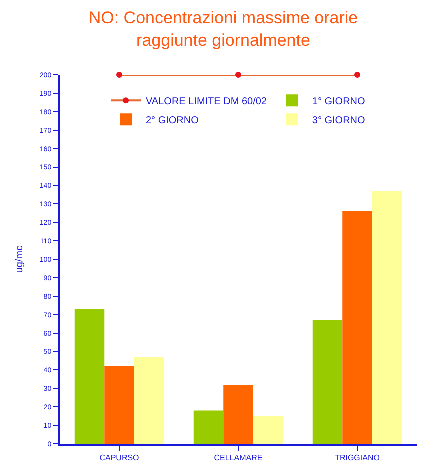 The height and width of the screenshot is (474, 447). What do you see at coordinates (173, 120) in the screenshot?
I see `legend-label: 2° GIORNO` at bounding box center [173, 120].